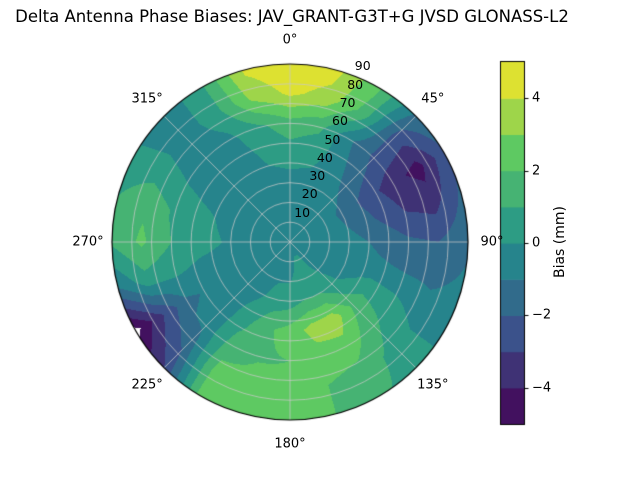  I want to click on radial-tick-label-20: 20, so click(309, 194).